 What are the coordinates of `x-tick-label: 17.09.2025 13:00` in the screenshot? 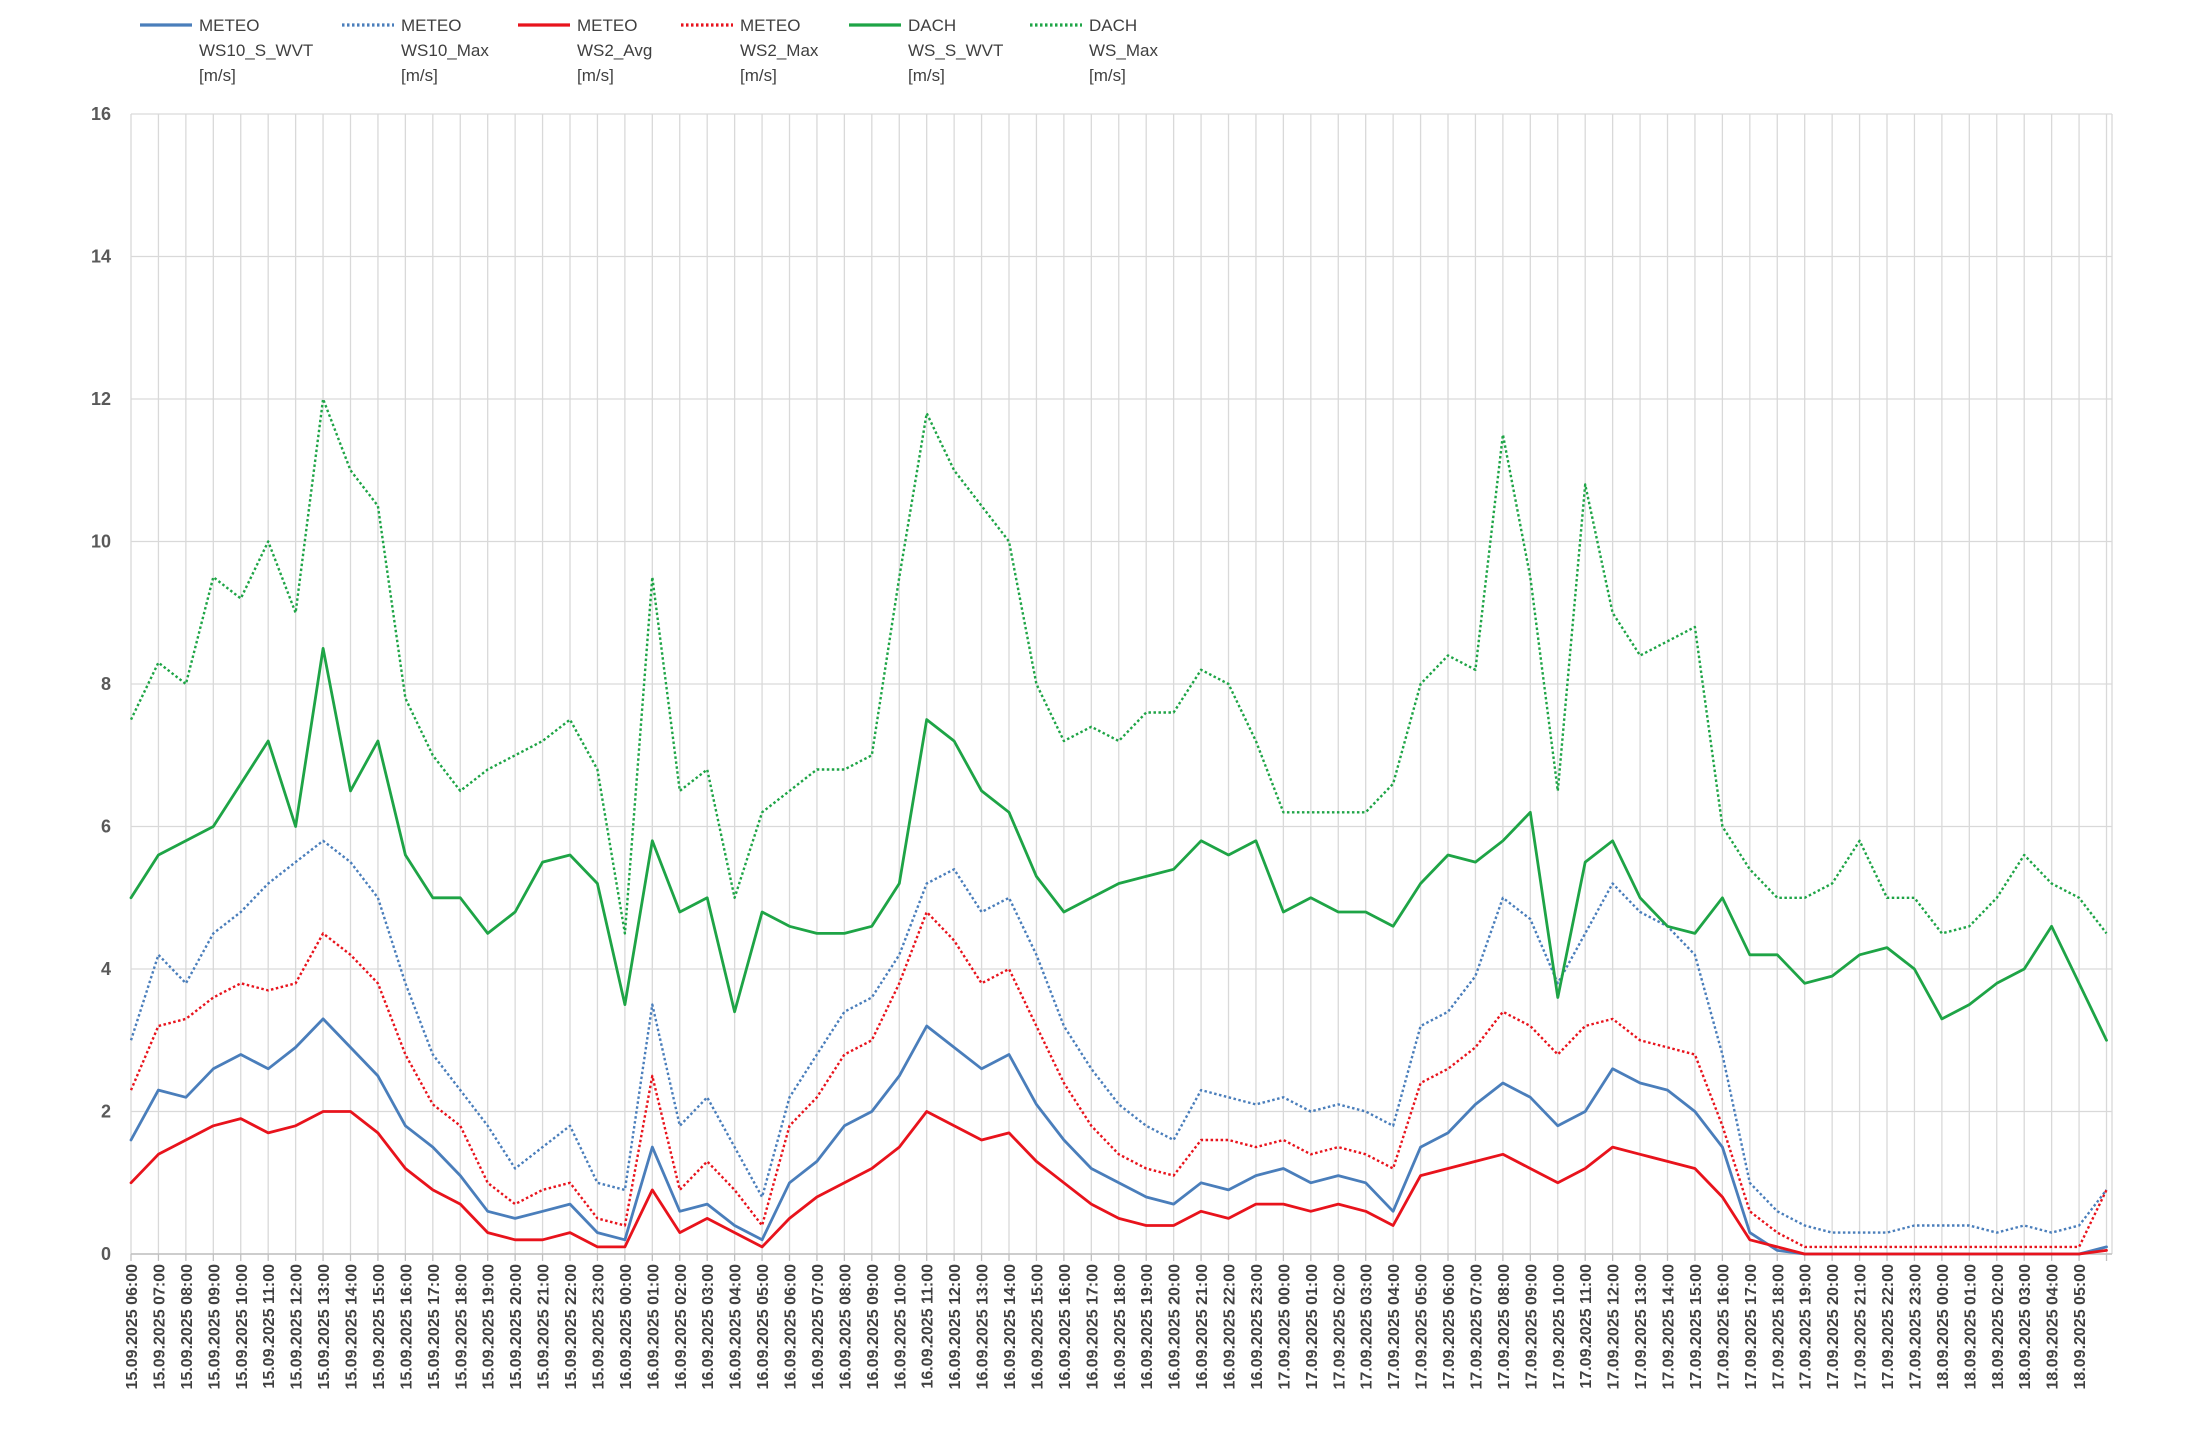 It's located at (1641, 1327).